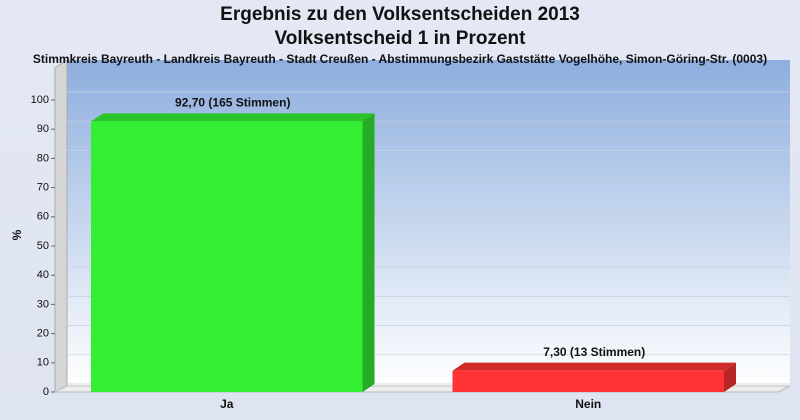 This screenshot has height=420, width=800. I want to click on x-tick-label: Nein, so click(588, 404).